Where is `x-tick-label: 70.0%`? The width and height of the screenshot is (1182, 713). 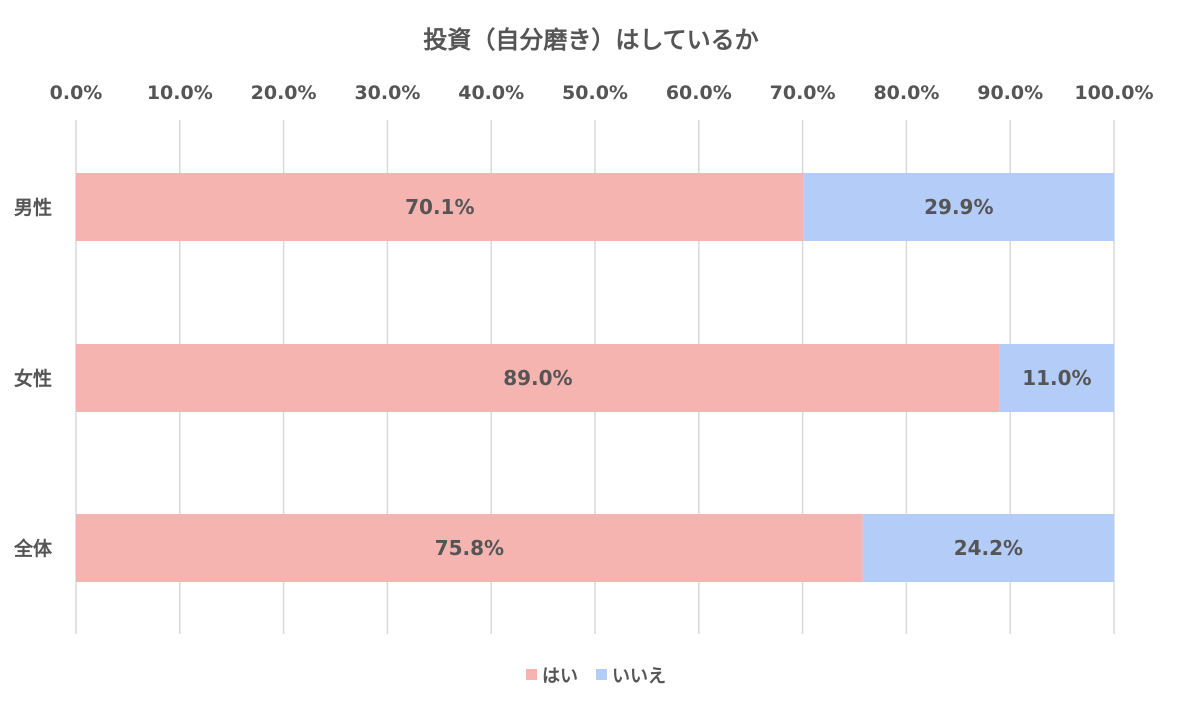 x-tick-label: 70.0% is located at coordinates (803, 93).